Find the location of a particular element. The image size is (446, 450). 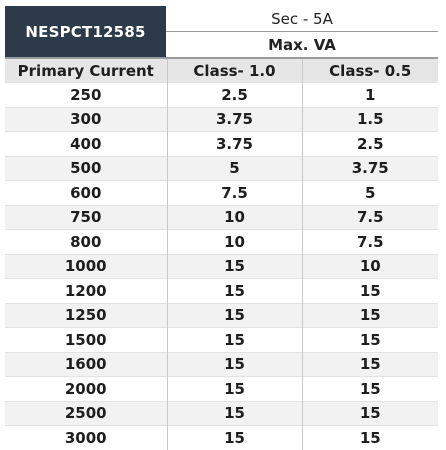

class-05-cell: 5 is located at coordinates (369, 192).